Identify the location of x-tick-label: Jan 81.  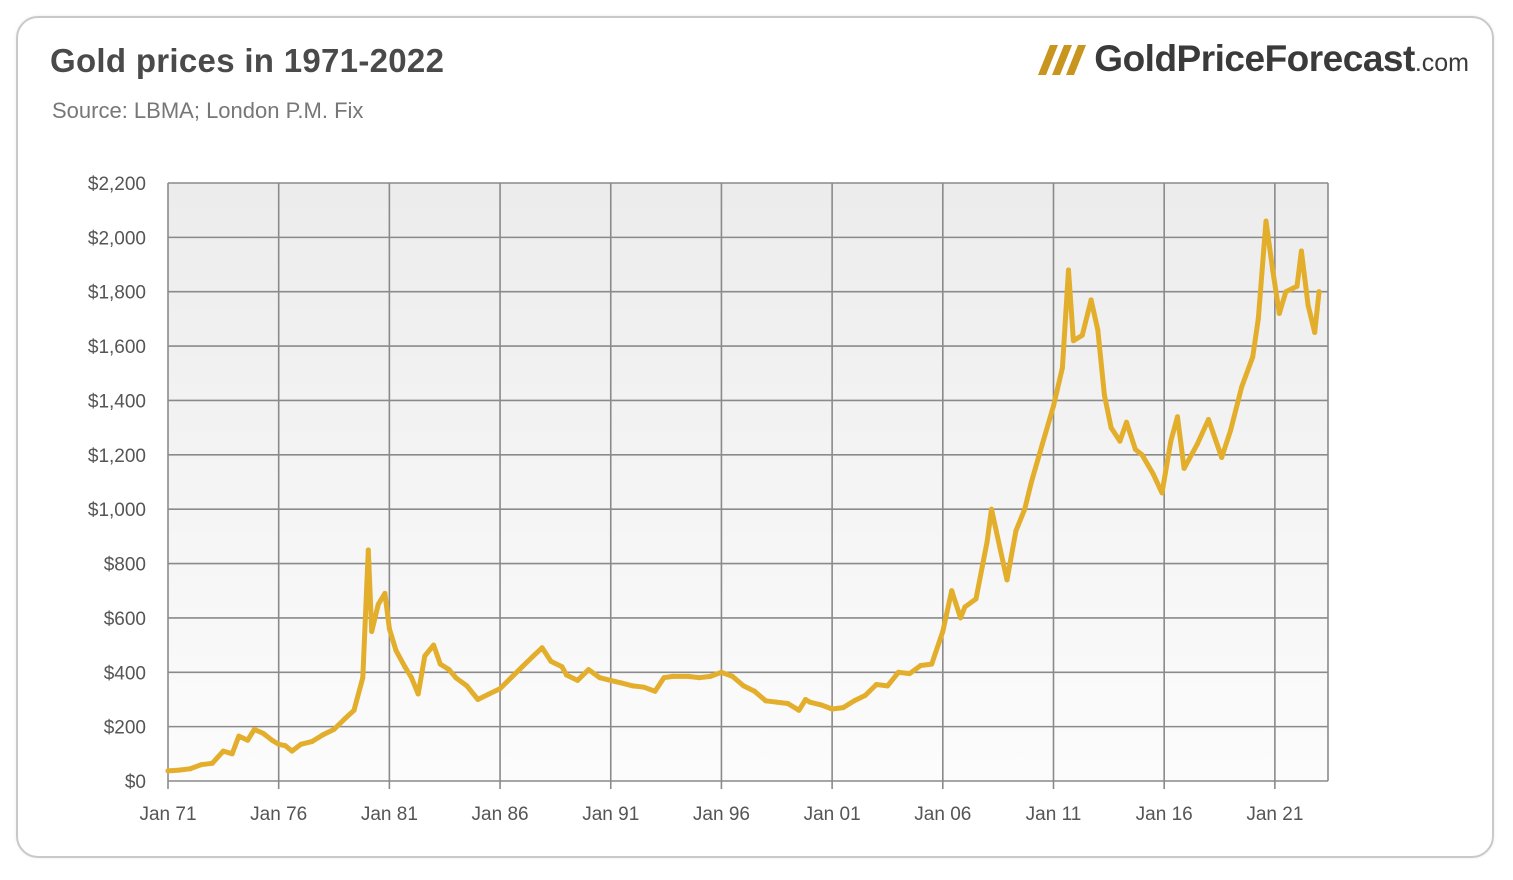
(389, 814).